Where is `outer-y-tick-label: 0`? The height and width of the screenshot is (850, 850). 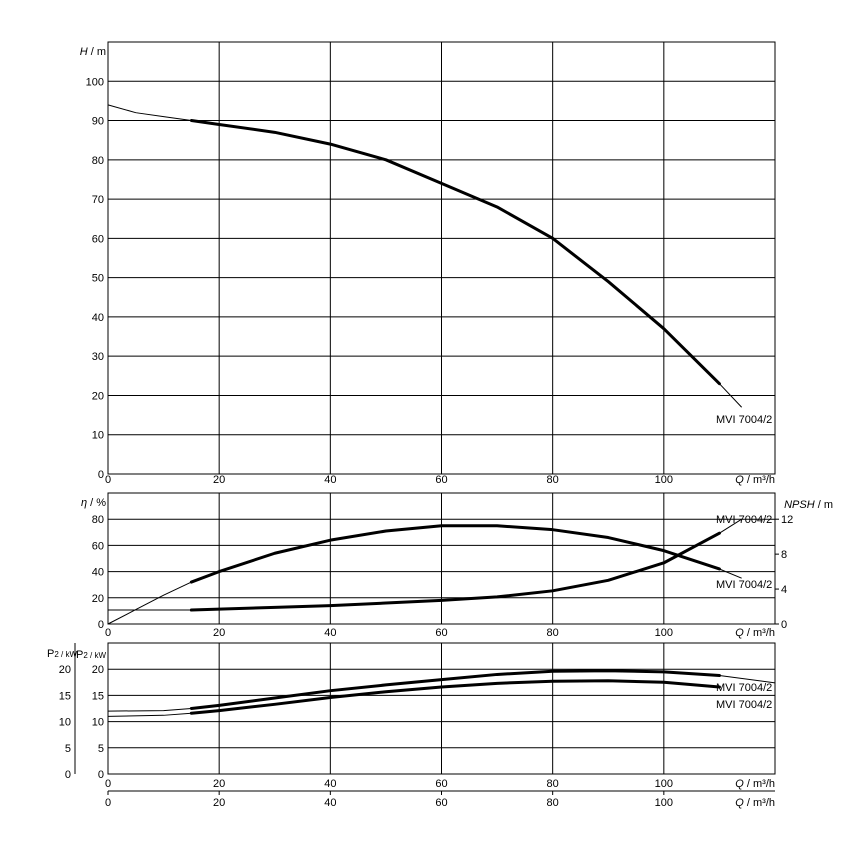 outer-y-tick-label: 0 is located at coordinates (68, 775).